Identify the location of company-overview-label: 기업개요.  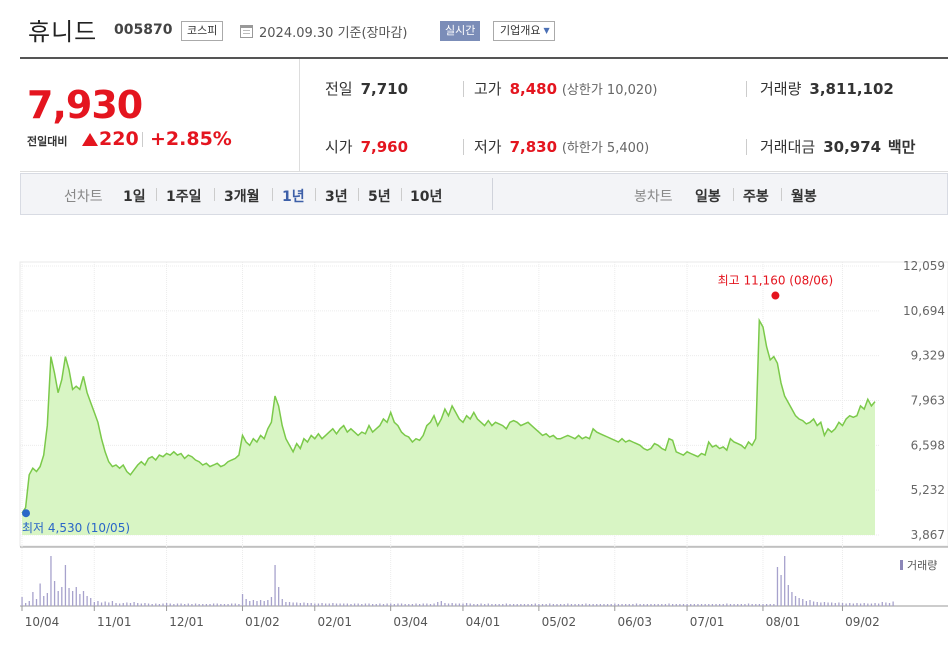
(520, 30).